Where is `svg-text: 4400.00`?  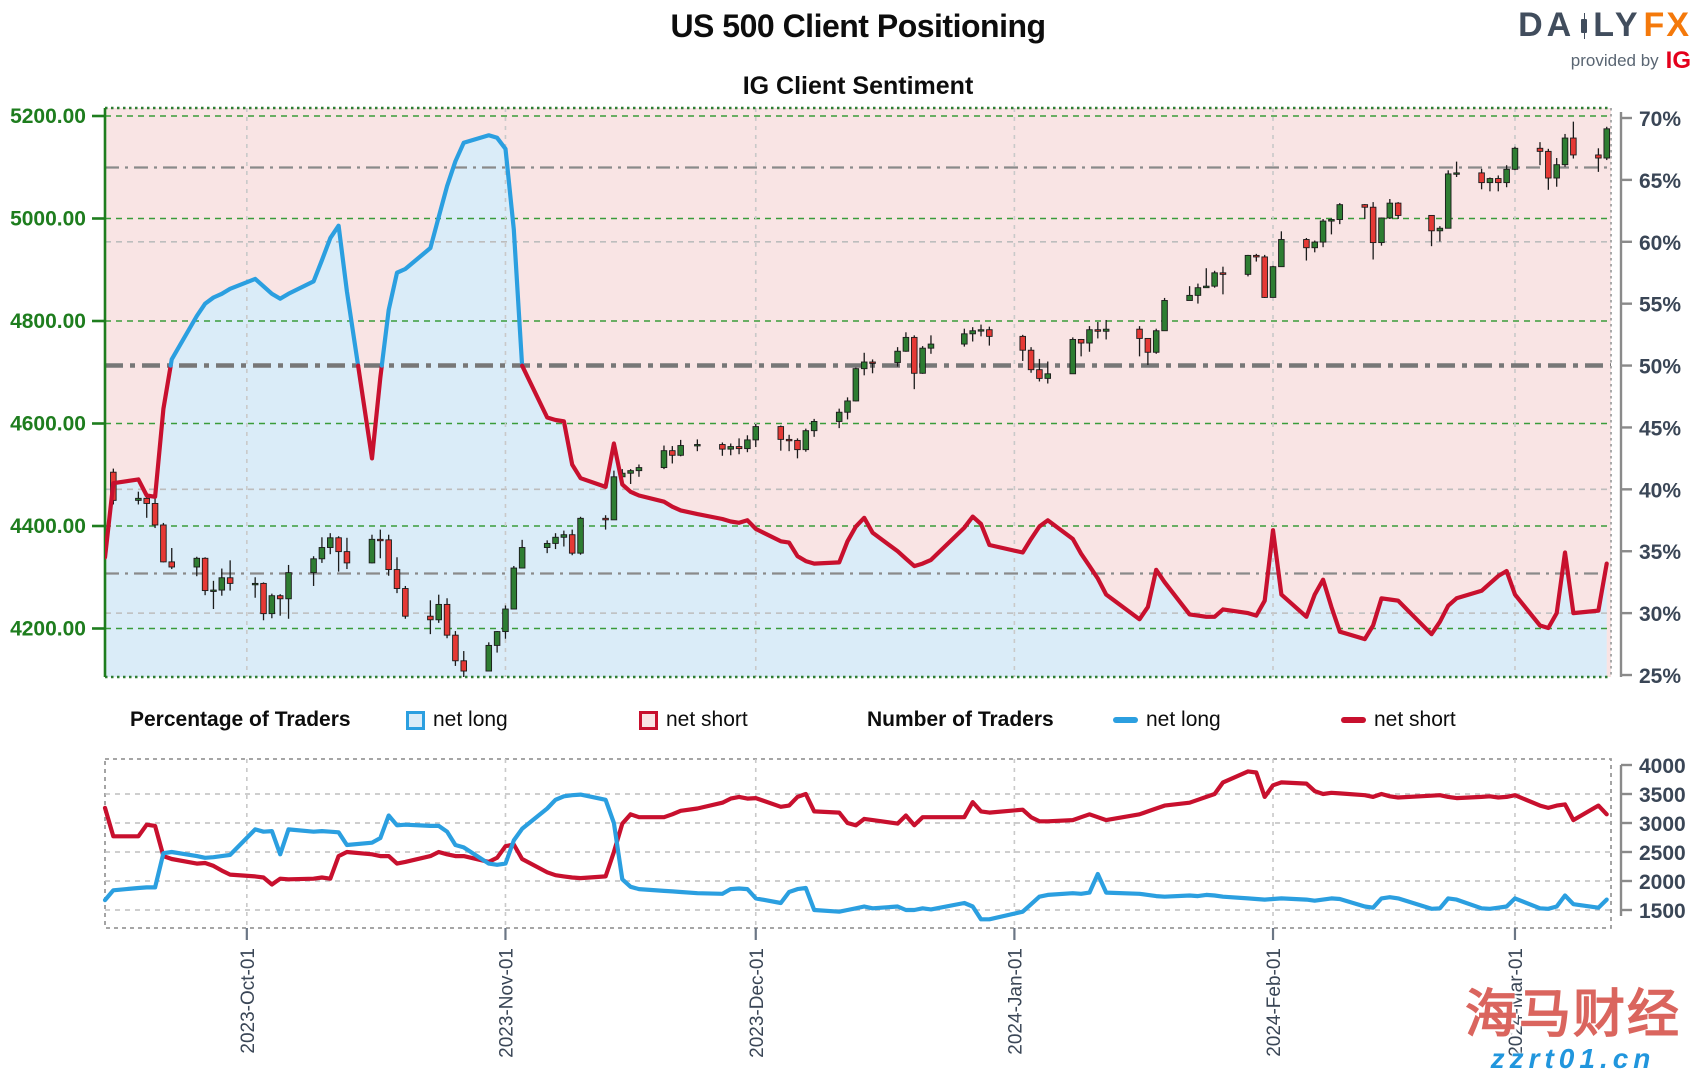 svg-text: 4400.00 is located at coordinates (48, 526).